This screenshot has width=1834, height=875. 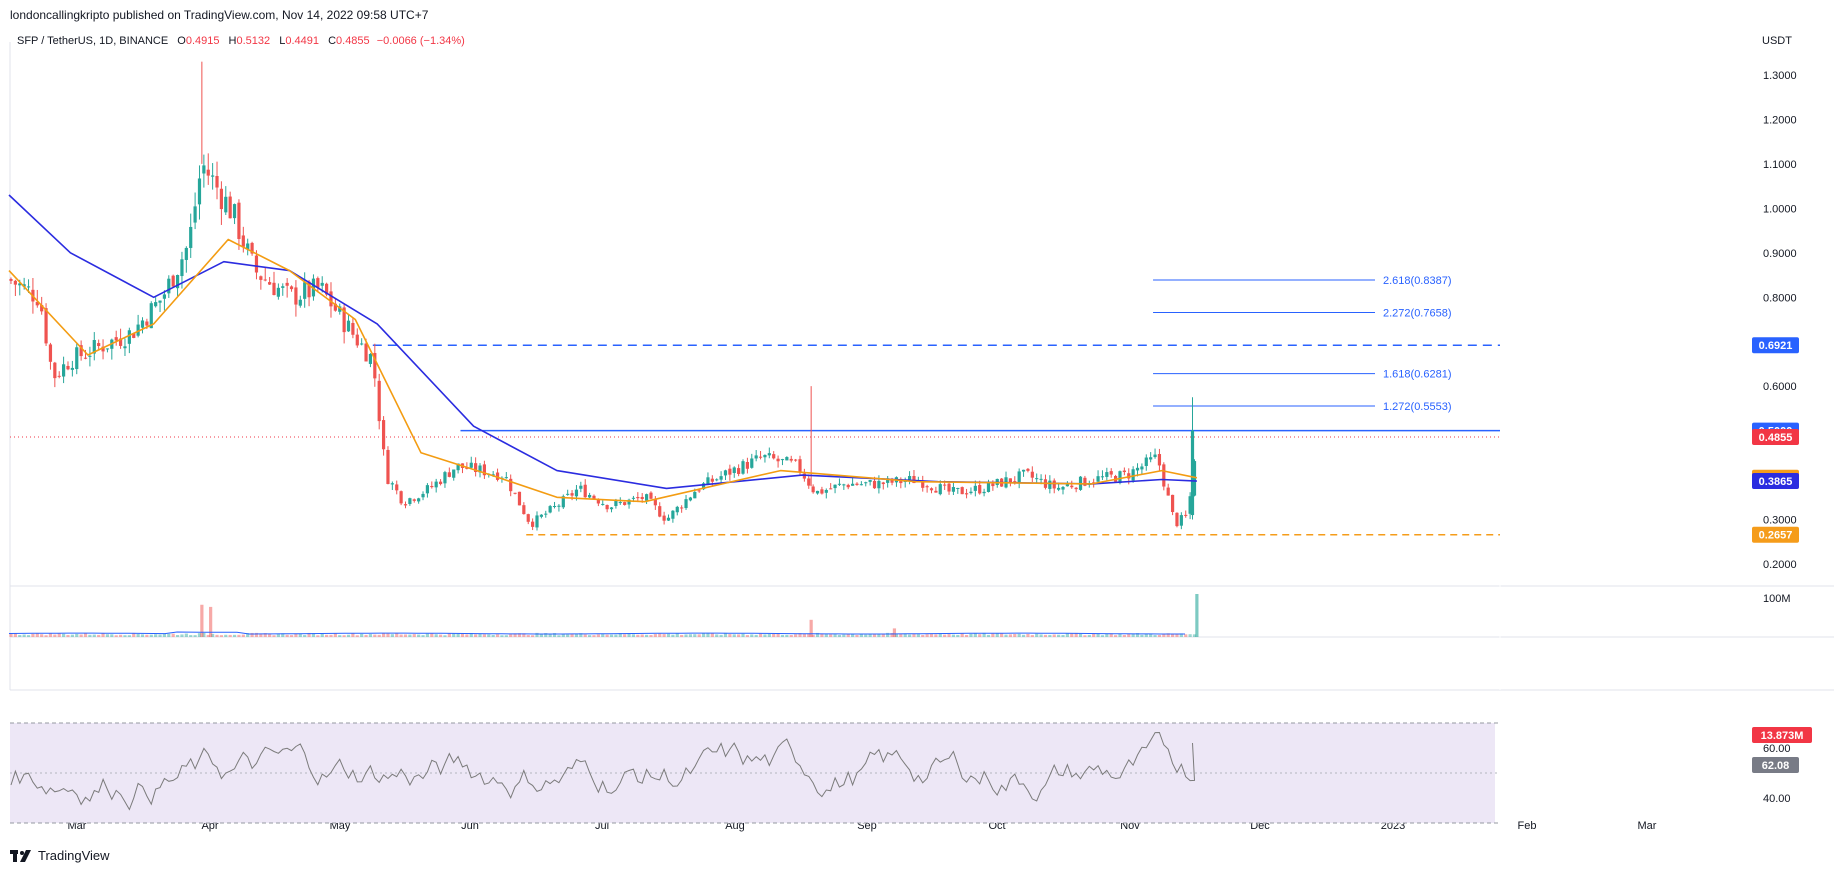 I want to click on price-tag: 0.6921, so click(x=1776, y=346).